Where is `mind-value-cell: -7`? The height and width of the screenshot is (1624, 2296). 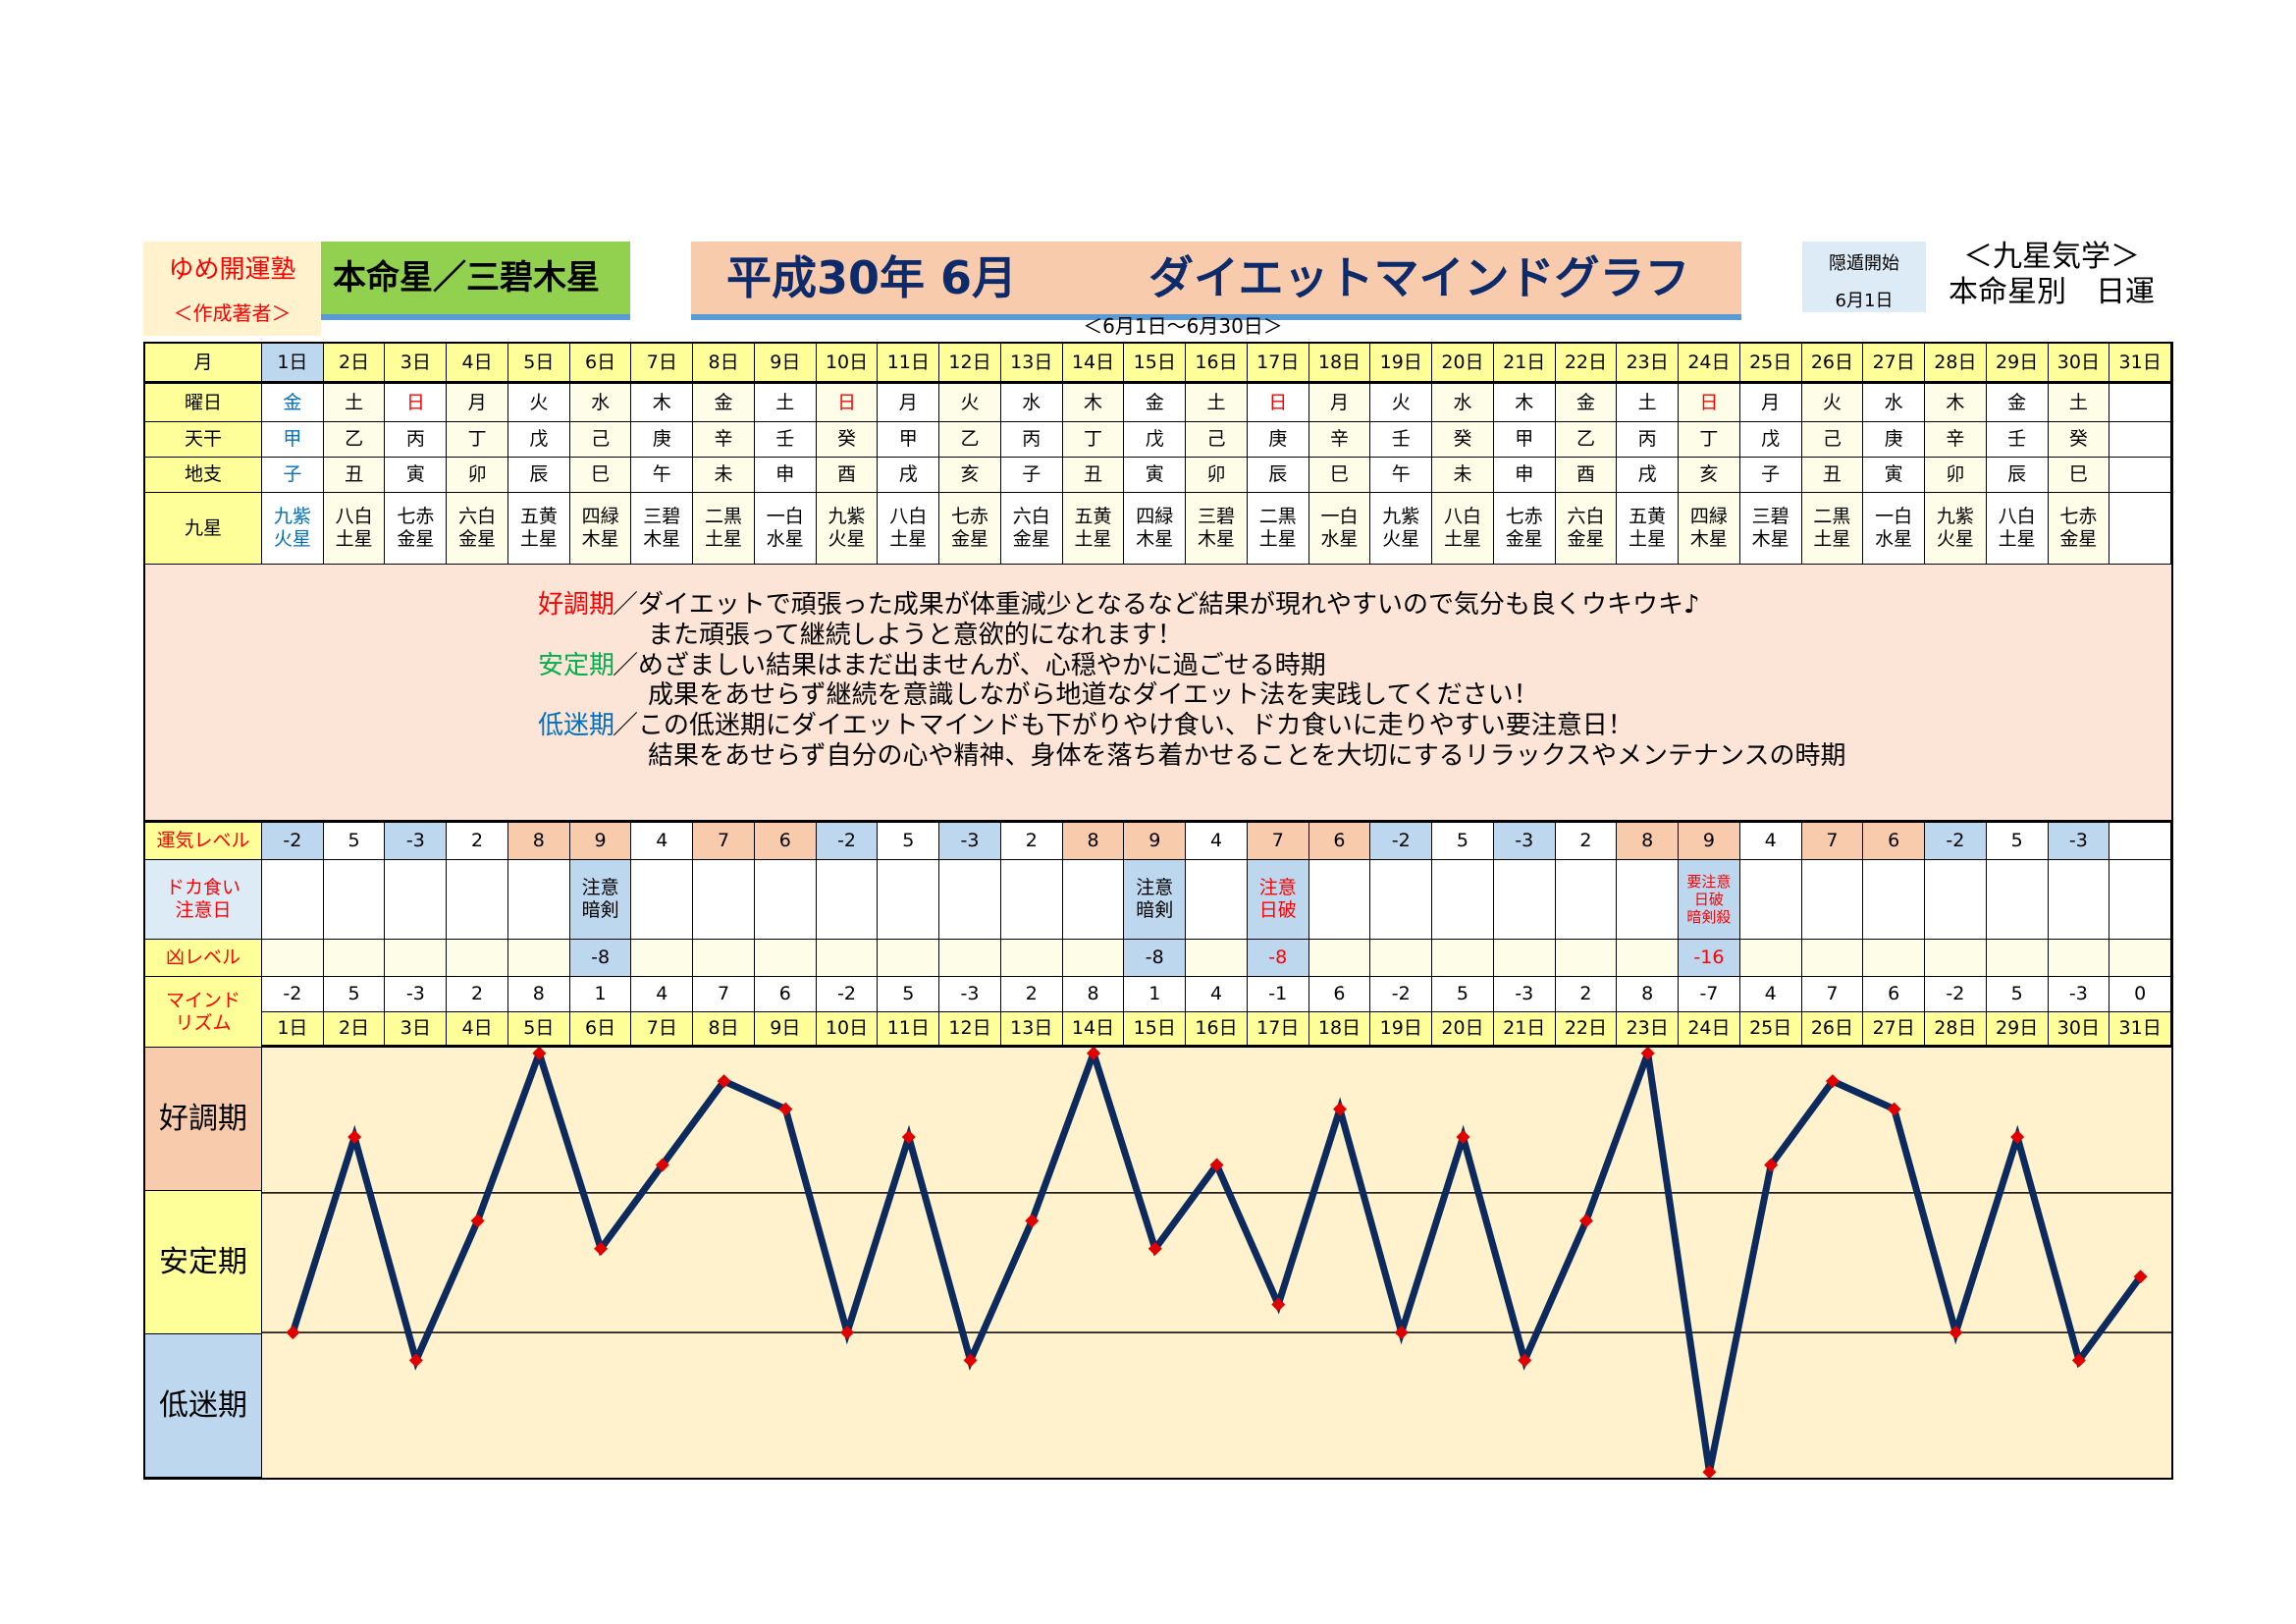 mind-value-cell: -7 is located at coordinates (1709, 994).